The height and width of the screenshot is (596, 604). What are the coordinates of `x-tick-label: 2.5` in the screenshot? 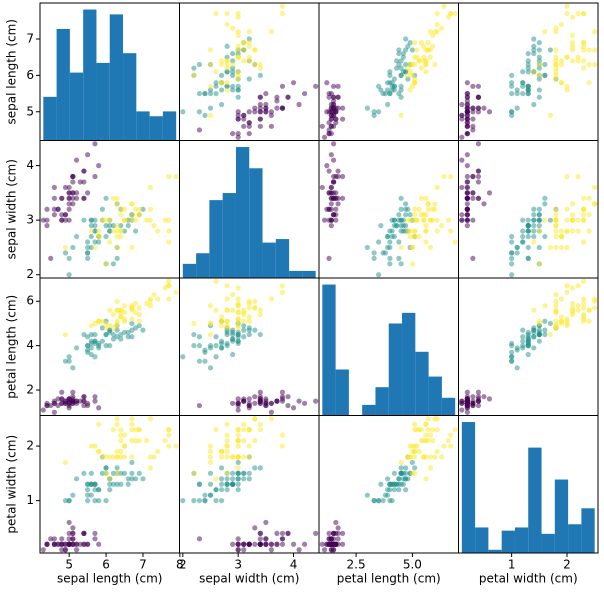 It's located at (356, 565).